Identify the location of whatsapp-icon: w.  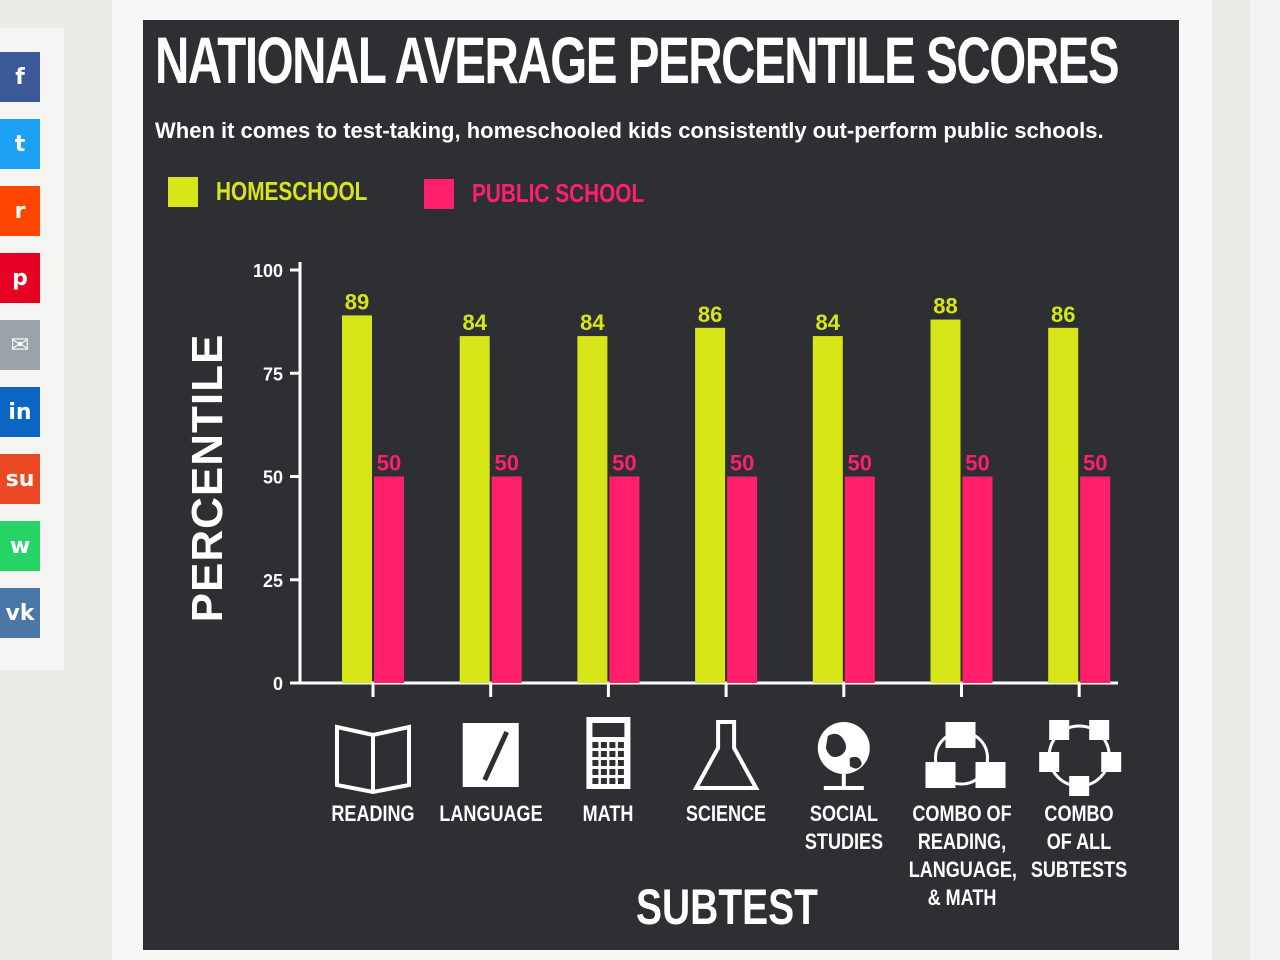
(20, 546).